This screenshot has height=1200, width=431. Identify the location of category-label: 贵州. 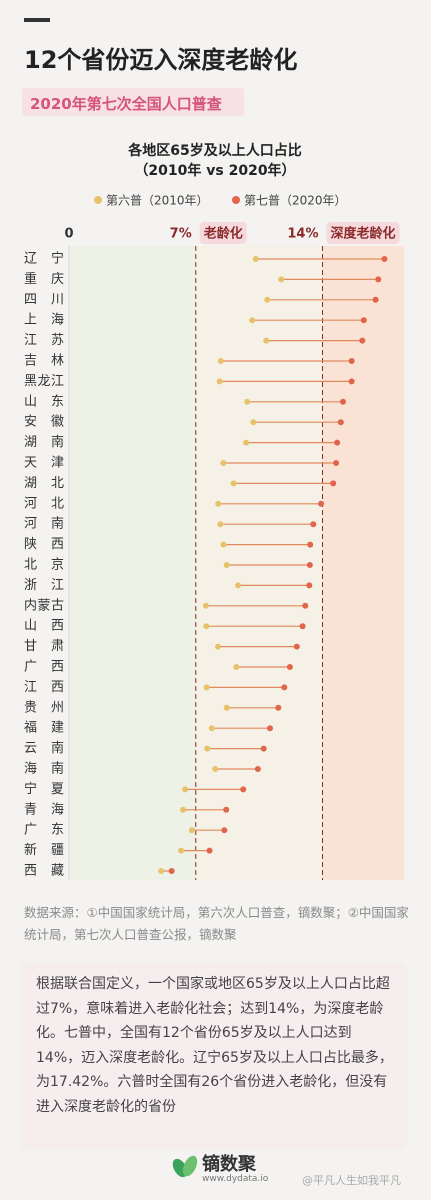
(44, 707).